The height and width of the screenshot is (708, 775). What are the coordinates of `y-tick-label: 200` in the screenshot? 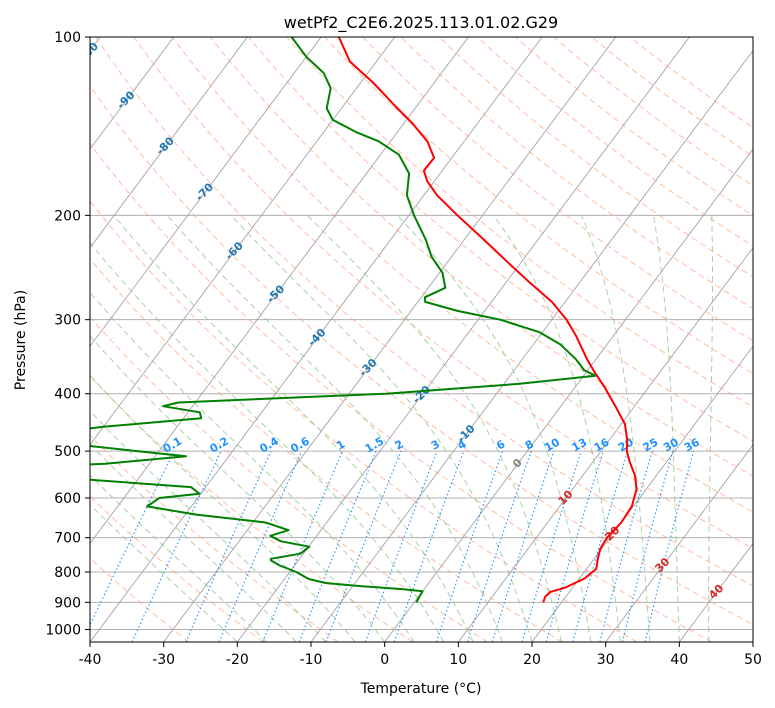 It's located at (67, 216).